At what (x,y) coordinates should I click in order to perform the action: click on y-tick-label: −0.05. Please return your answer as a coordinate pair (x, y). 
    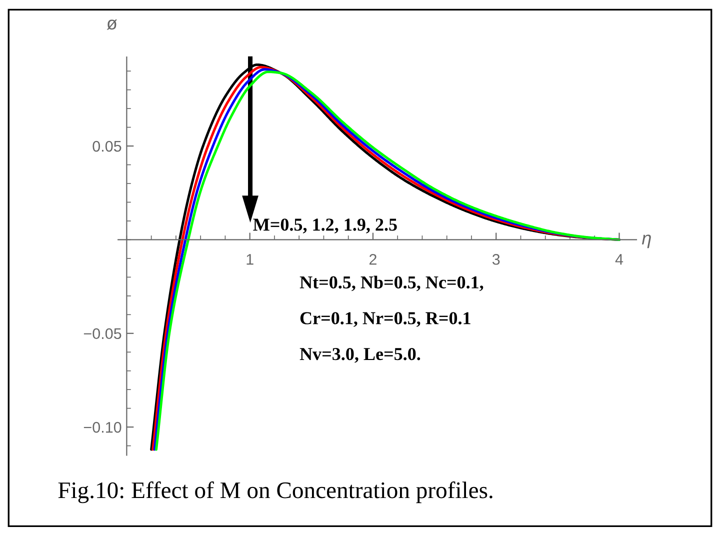
    Looking at the image, I should click on (103, 334).